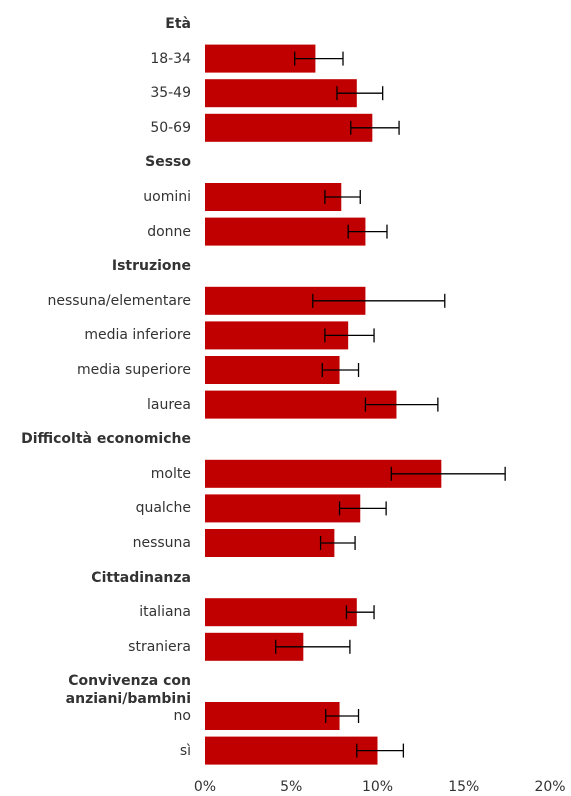 This screenshot has height=796, width=571. I want to click on category-label: 50-69, so click(170, 127).